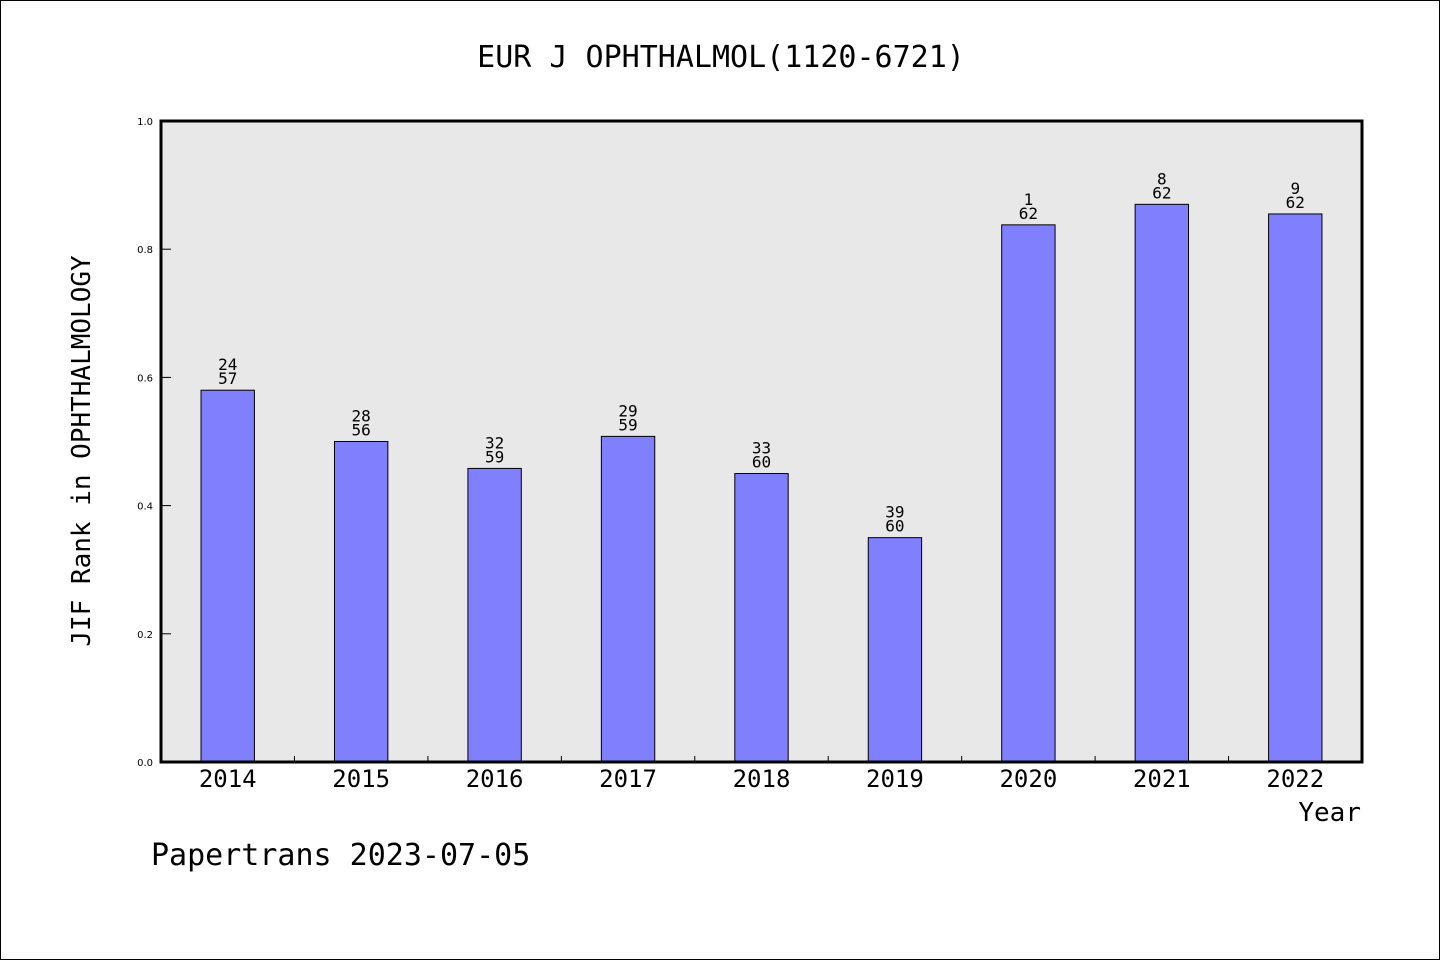  What do you see at coordinates (1028, 779) in the screenshot?
I see `x-tick-label: 2020` at bounding box center [1028, 779].